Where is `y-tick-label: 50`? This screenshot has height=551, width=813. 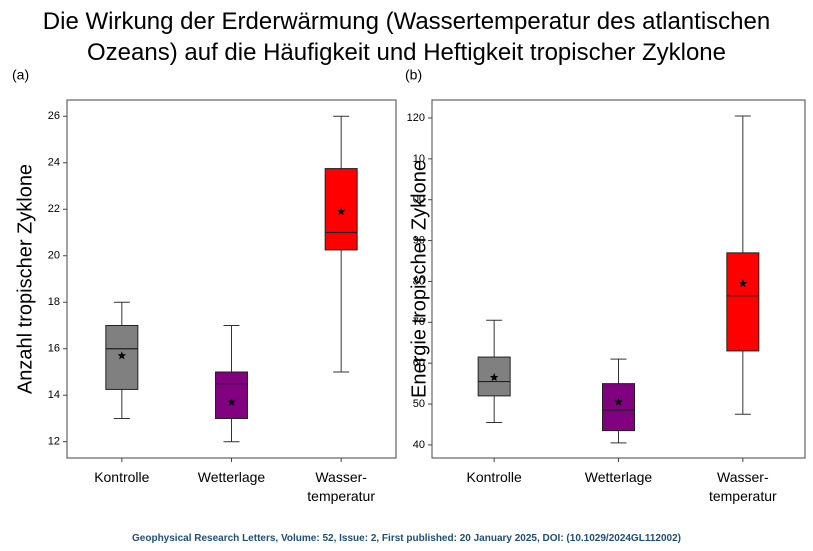 y-tick-label: 50 is located at coordinates (419, 404).